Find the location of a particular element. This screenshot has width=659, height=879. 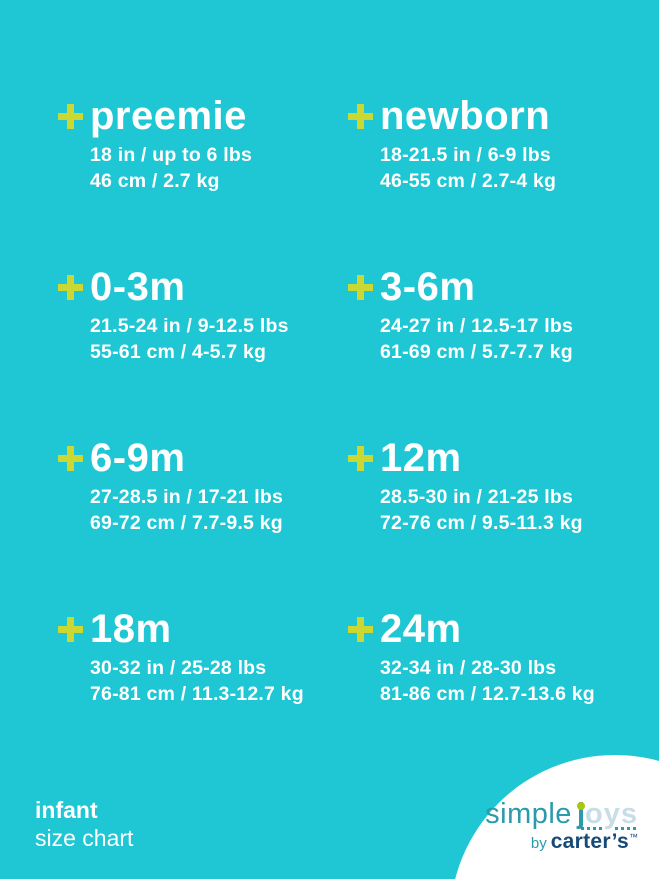

size-label: 24m is located at coordinates (421, 629).